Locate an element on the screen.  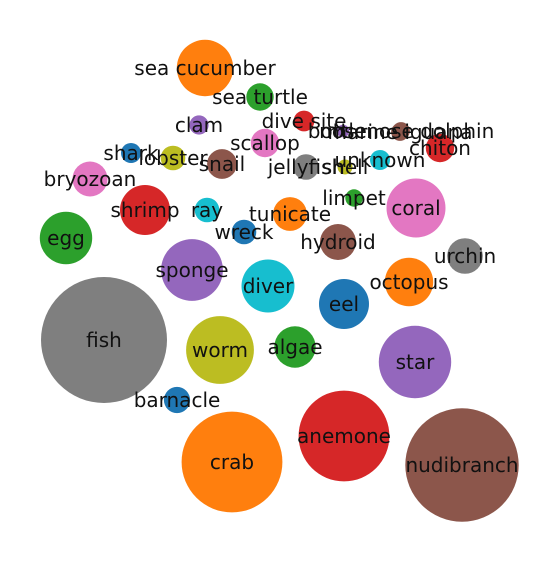
bubble-star is located at coordinates (415, 362).